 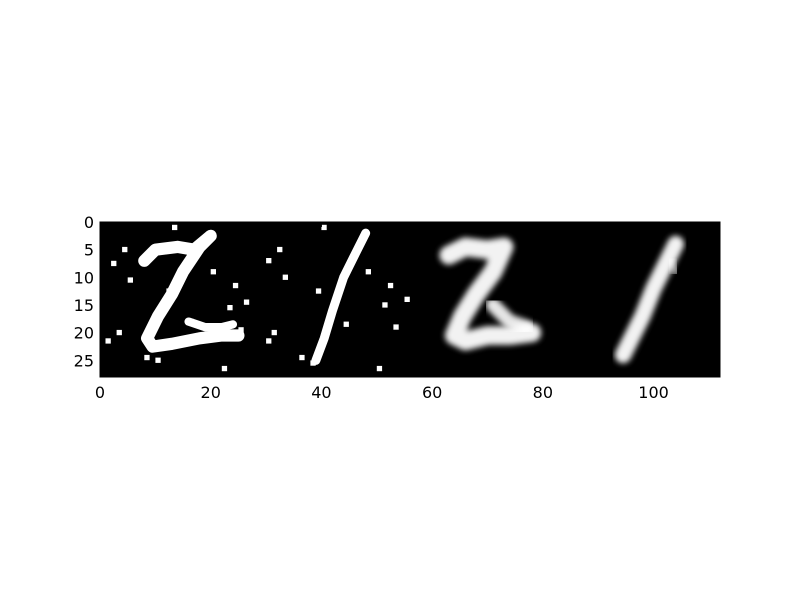 What do you see at coordinates (84, 277) in the screenshot?
I see `y-tick-label: 10` at bounding box center [84, 277].